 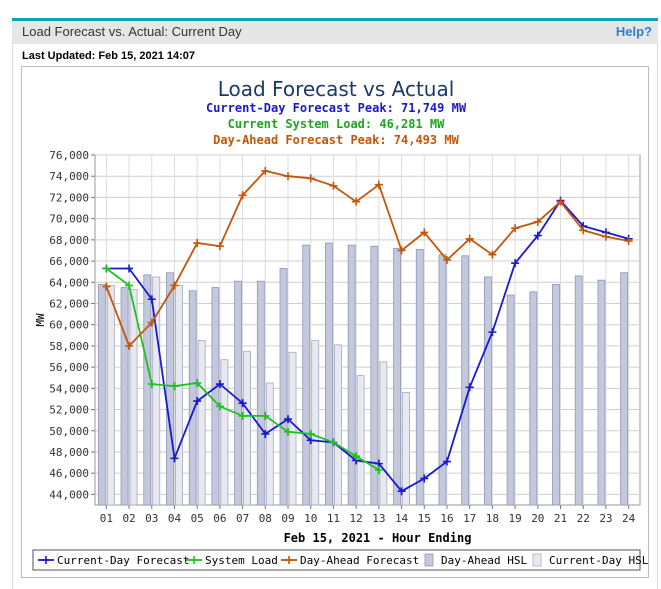 I want to click on y-tick-label: 56,000, so click(x=69, y=367).